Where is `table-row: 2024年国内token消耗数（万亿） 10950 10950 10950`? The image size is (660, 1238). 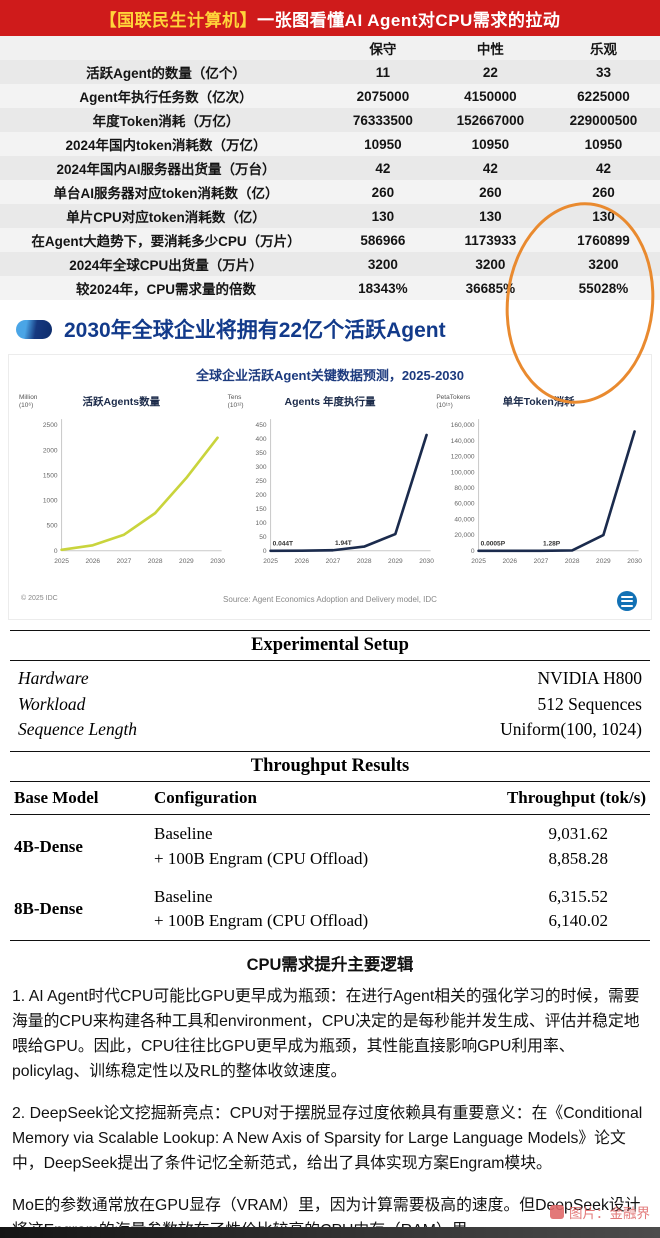 table-row: 2024年国内token消耗数（万亿） 10950 10950 10950 is located at coordinates (330, 144).